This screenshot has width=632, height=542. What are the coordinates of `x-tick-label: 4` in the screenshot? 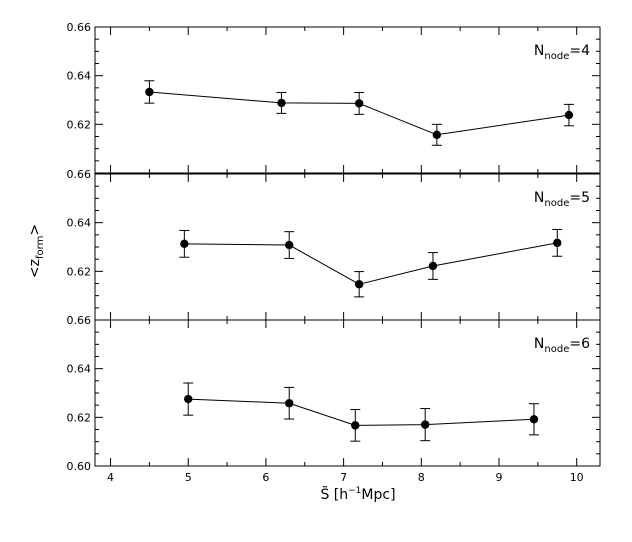 It's located at (110, 477).